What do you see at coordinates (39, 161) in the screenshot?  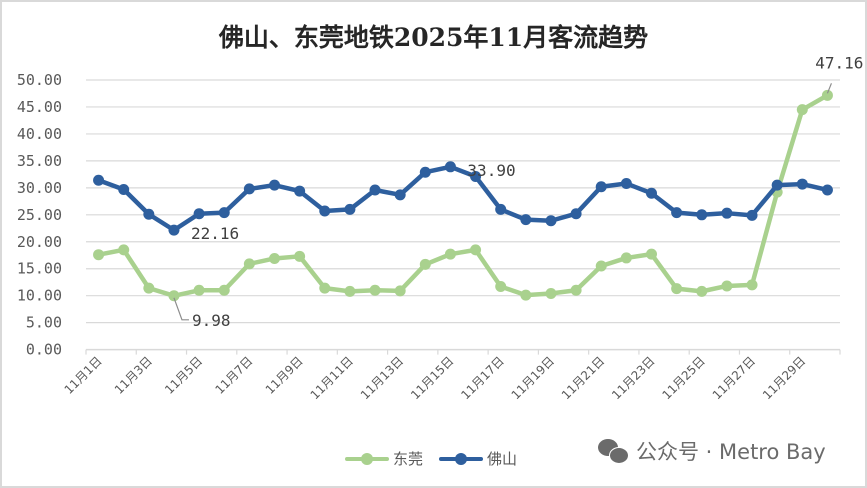 I see `y-tick-label: 35.00` at bounding box center [39, 161].